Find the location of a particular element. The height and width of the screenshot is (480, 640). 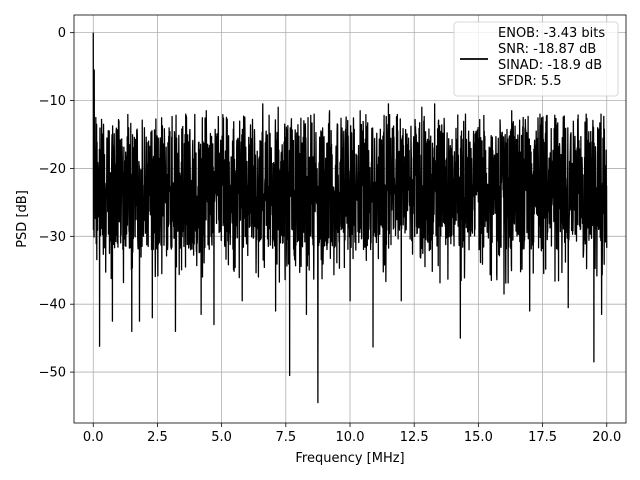

y-tick-label: −10 is located at coordinates (52, 101).